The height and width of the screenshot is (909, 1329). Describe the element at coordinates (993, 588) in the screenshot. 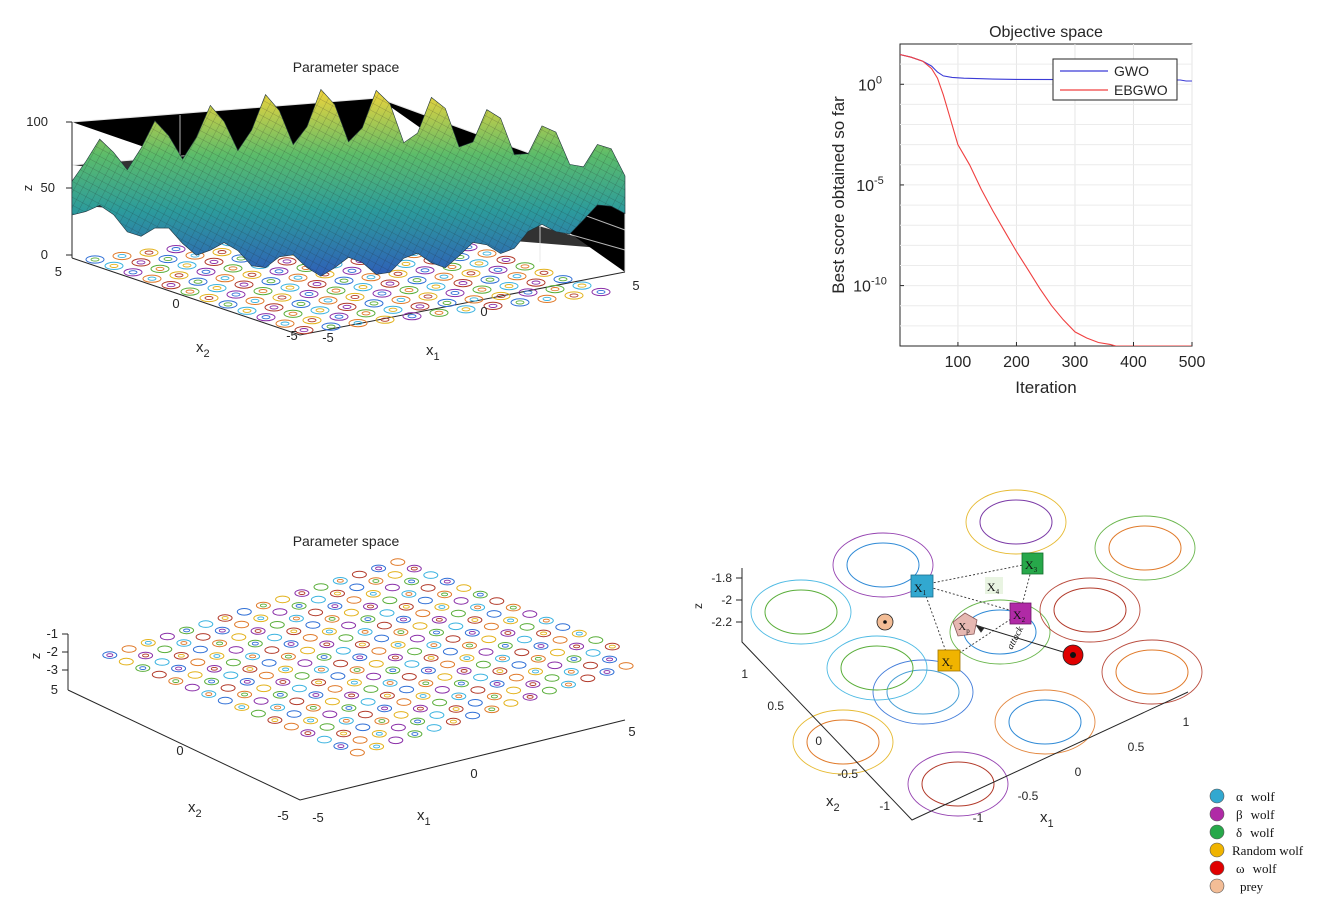

I see `x4-marker-label: X4` at that location.